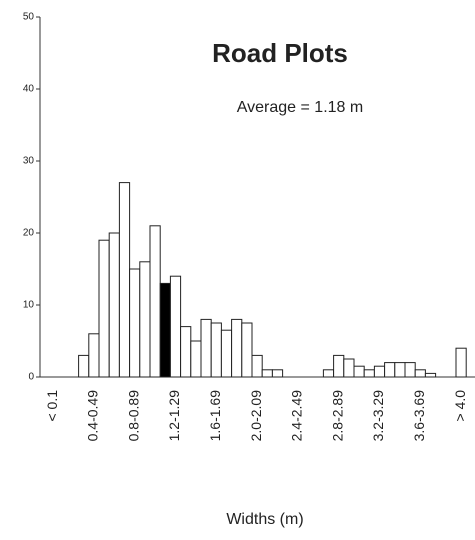 Image resolution: width=475 pixels, height=540 pixels. Describe the element at coordinates (29, 17) in the screenshot. I see `y-tick-label: 50` at that location.